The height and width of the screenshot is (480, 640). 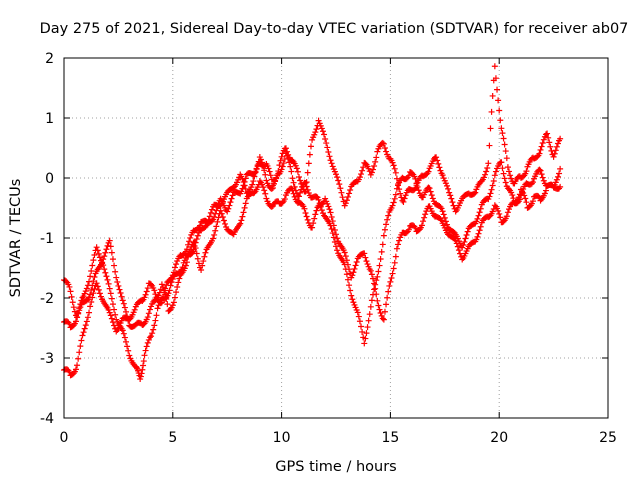 What do you see at coordinates (172, 438) in the screenshot?
I see `x-tick-label: 5` at bounding box center [172, 438].